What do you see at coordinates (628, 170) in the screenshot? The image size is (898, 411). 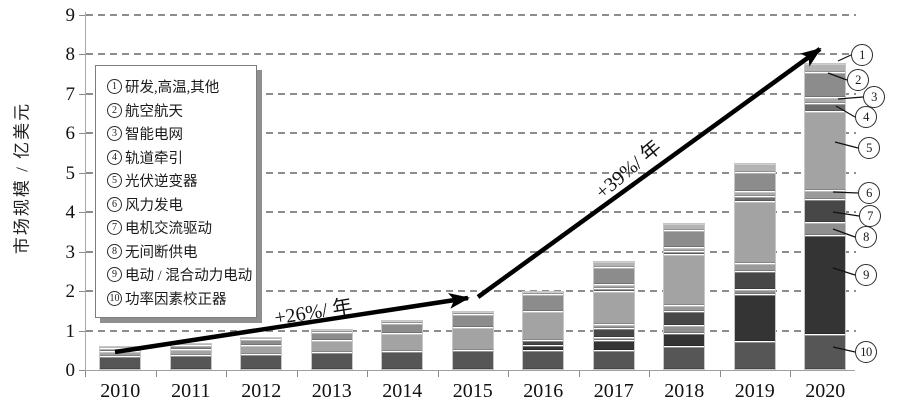 I see `growth-label-2: +39%/ 年` at bounding box center [628, 170].